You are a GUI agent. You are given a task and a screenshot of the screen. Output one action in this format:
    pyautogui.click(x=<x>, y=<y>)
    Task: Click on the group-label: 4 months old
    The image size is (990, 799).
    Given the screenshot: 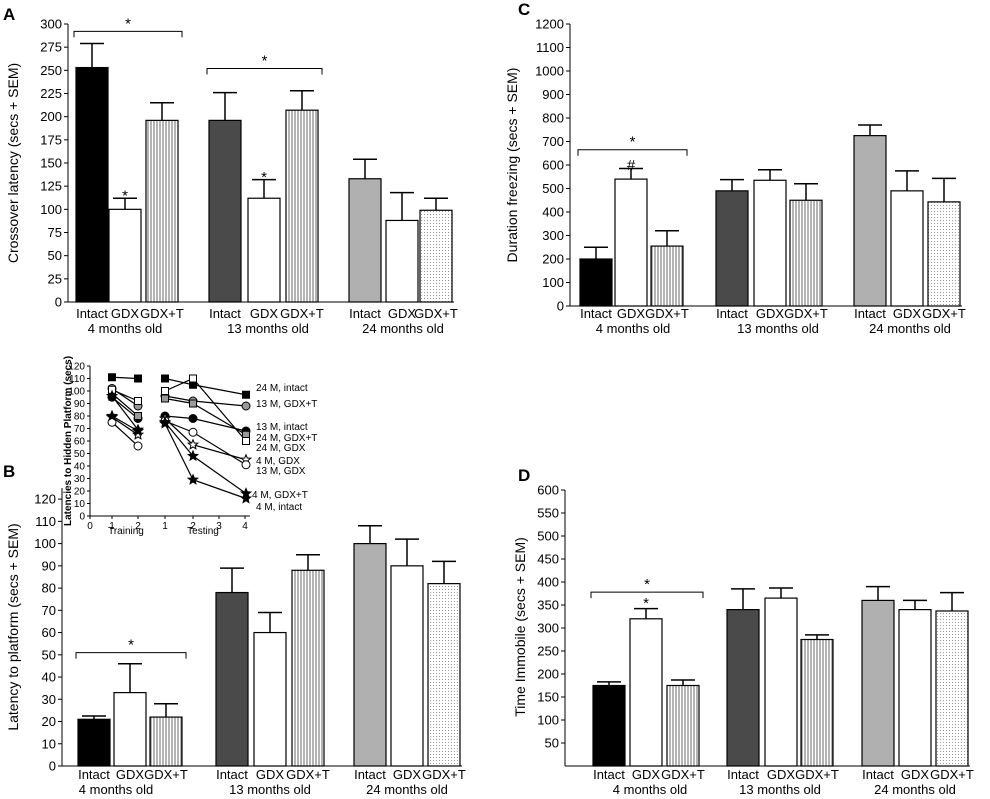 What is the action you would take?
    pyautogui.click(x=125, y=328)
    